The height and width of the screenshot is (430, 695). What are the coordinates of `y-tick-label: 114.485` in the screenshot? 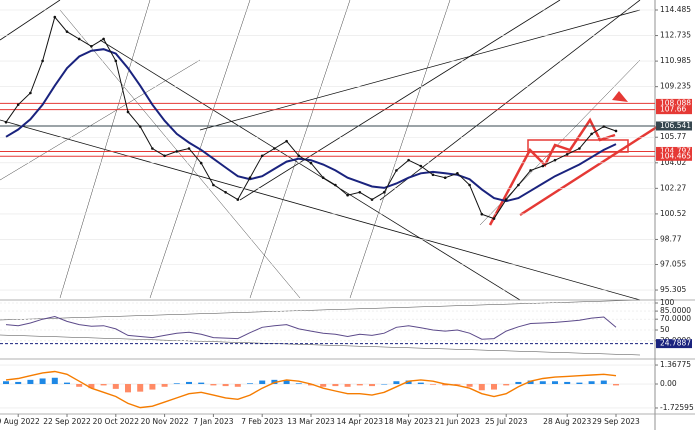 It's located at (675, 9).